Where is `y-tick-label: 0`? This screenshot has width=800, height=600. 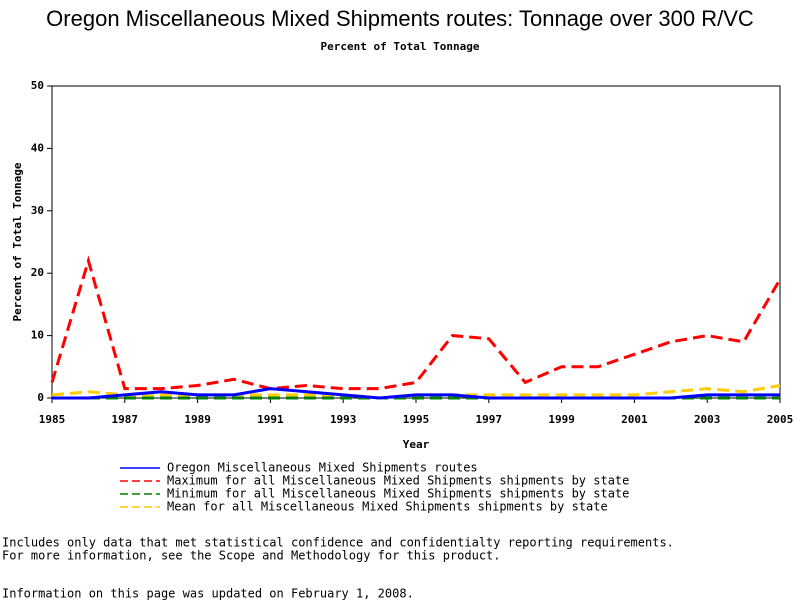
y-tick-label: 0 is located at coordinates (40, 397).